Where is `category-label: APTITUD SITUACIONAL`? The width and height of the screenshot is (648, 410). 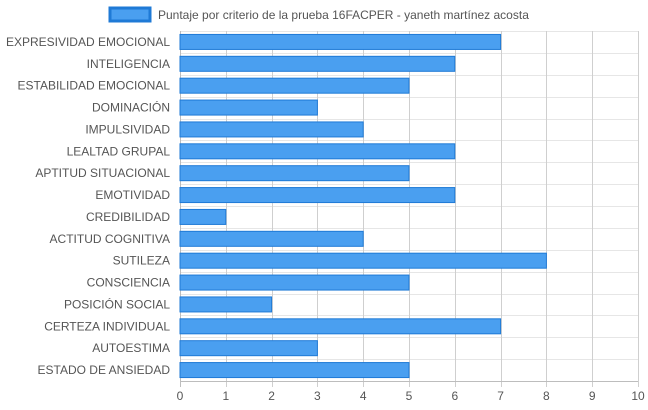 category-label: APTITUD SITUACIONAL is located at coordinates (102, 173).